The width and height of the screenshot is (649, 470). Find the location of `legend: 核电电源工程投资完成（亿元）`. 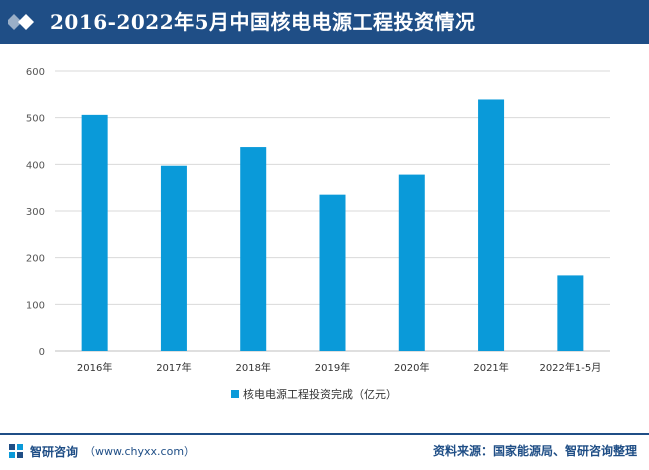

legend: 核电电源工程投资完成（亿元） is located at coordinates (314, 394).